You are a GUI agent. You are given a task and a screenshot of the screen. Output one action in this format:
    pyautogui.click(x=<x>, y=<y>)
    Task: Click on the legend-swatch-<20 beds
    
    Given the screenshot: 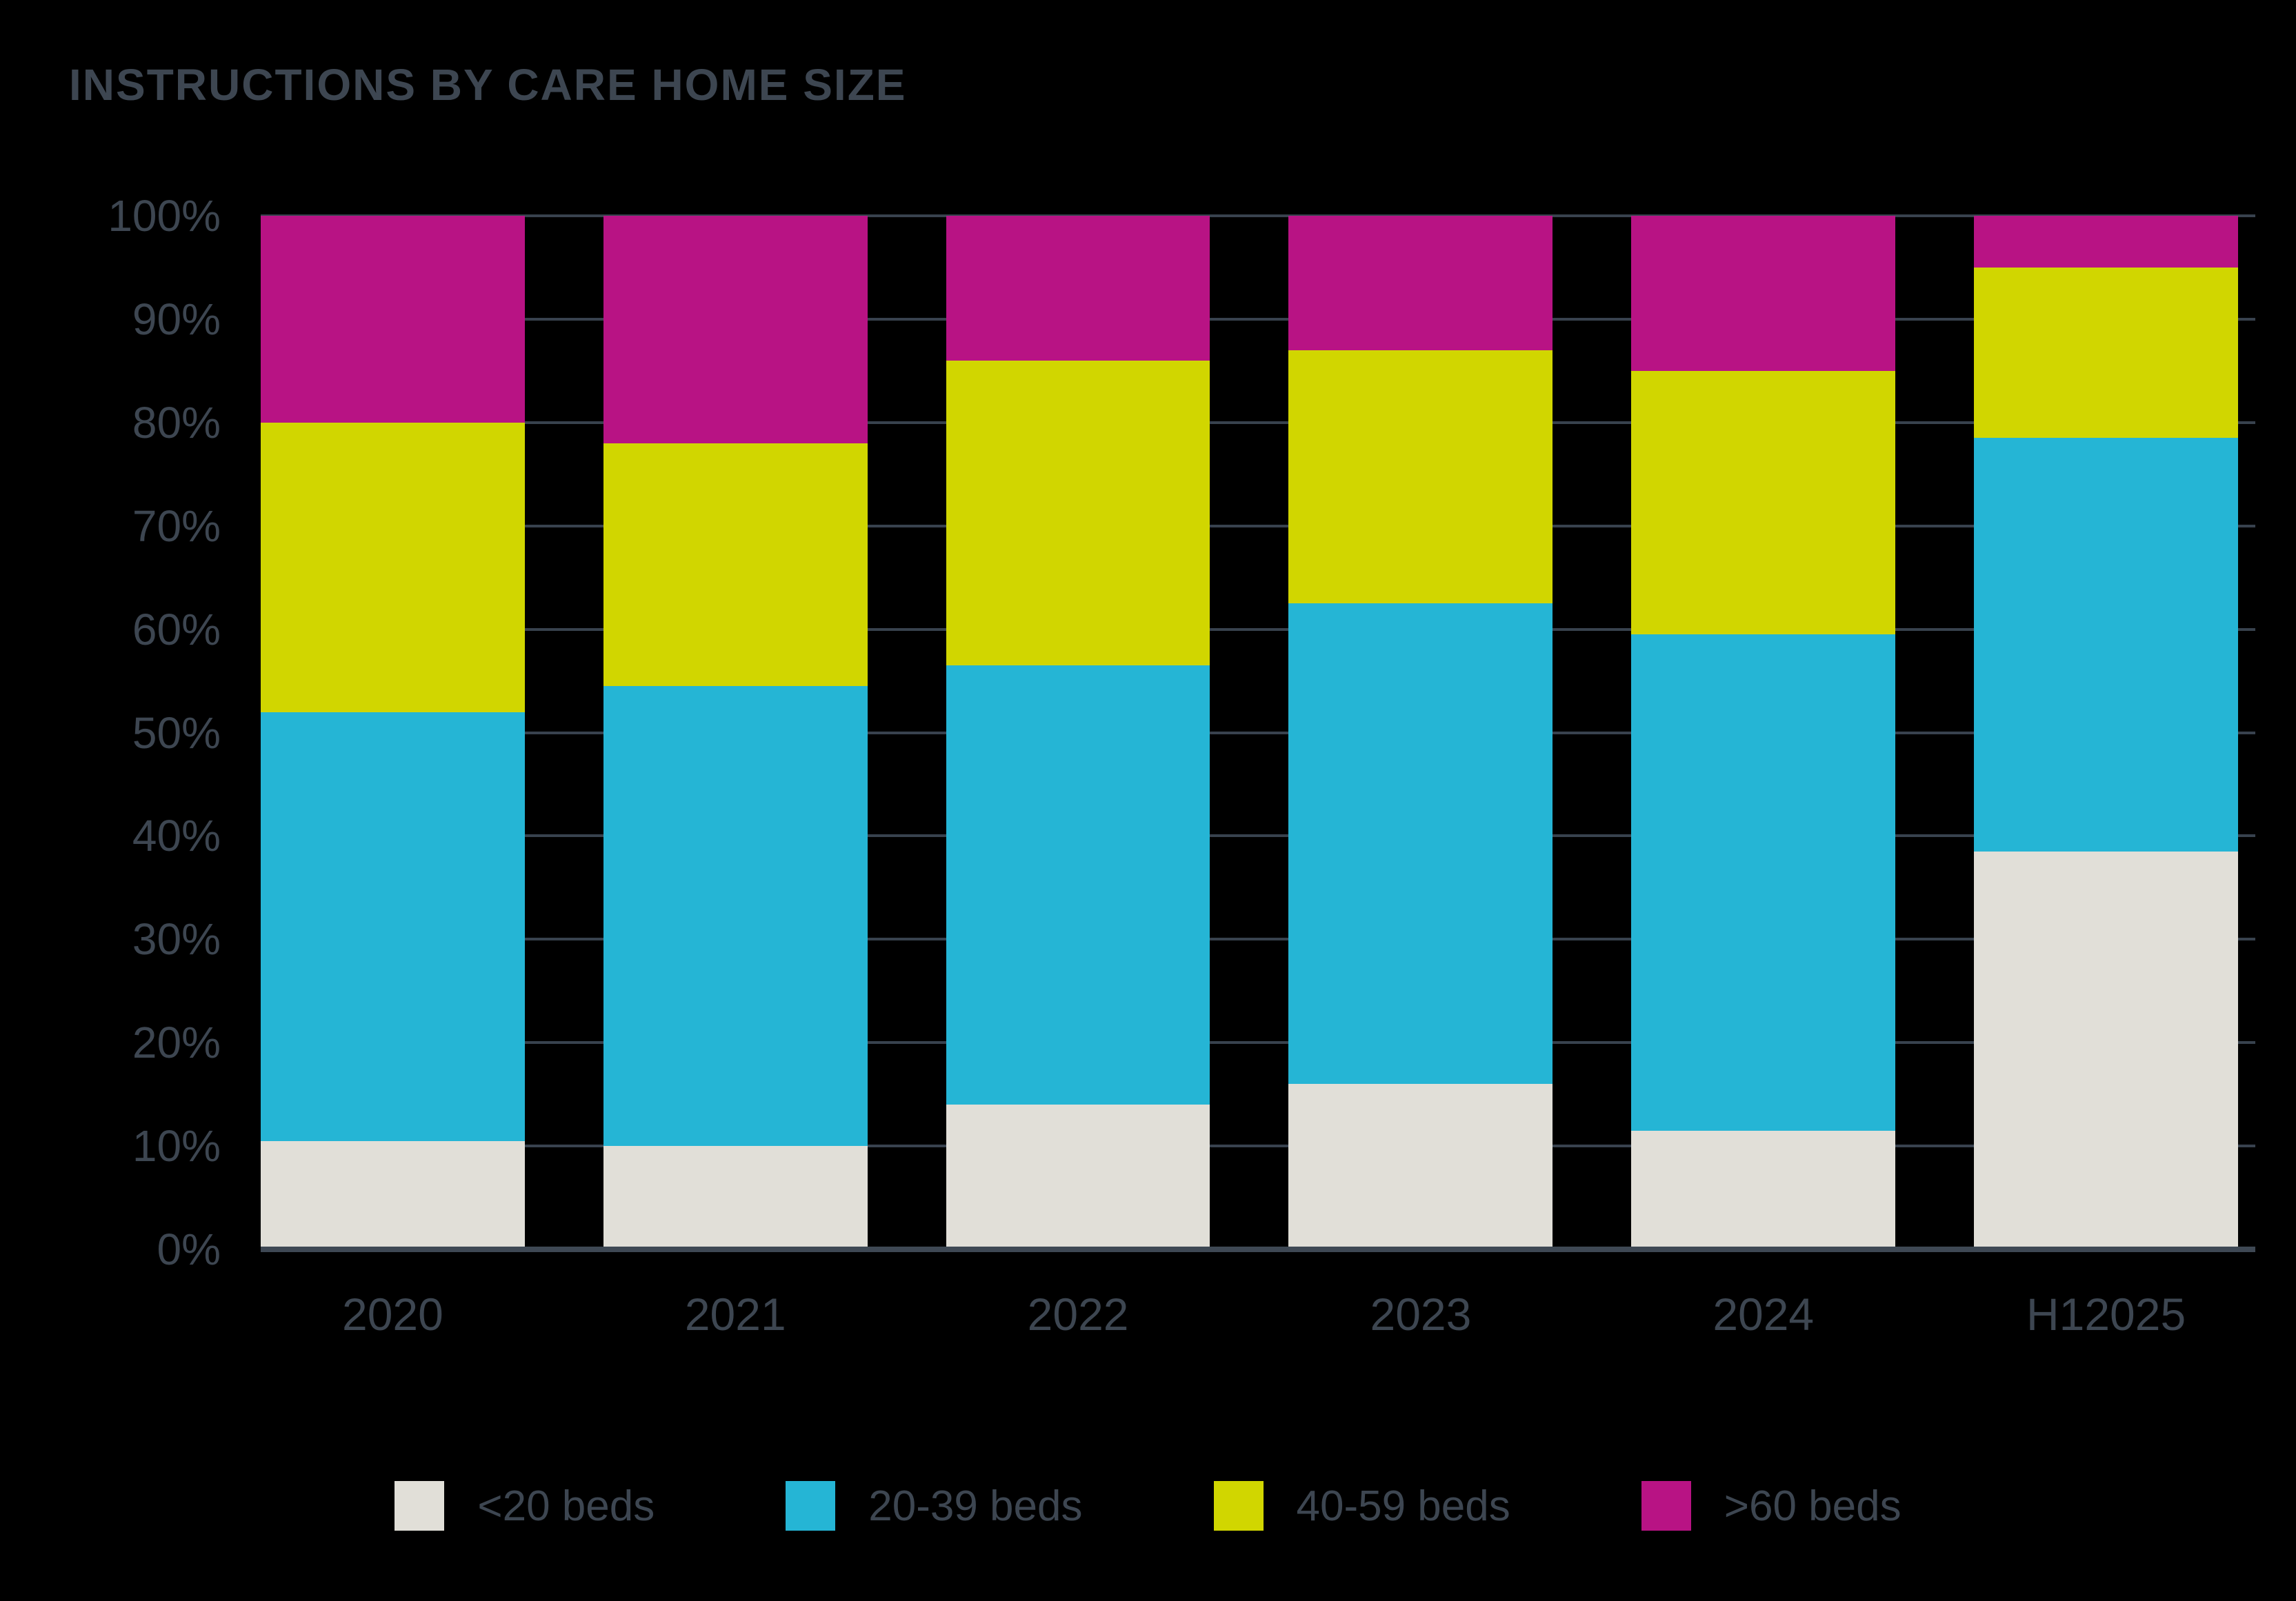 What is the action you would take?
    pyautogui.click(x=420, y=1506)
    